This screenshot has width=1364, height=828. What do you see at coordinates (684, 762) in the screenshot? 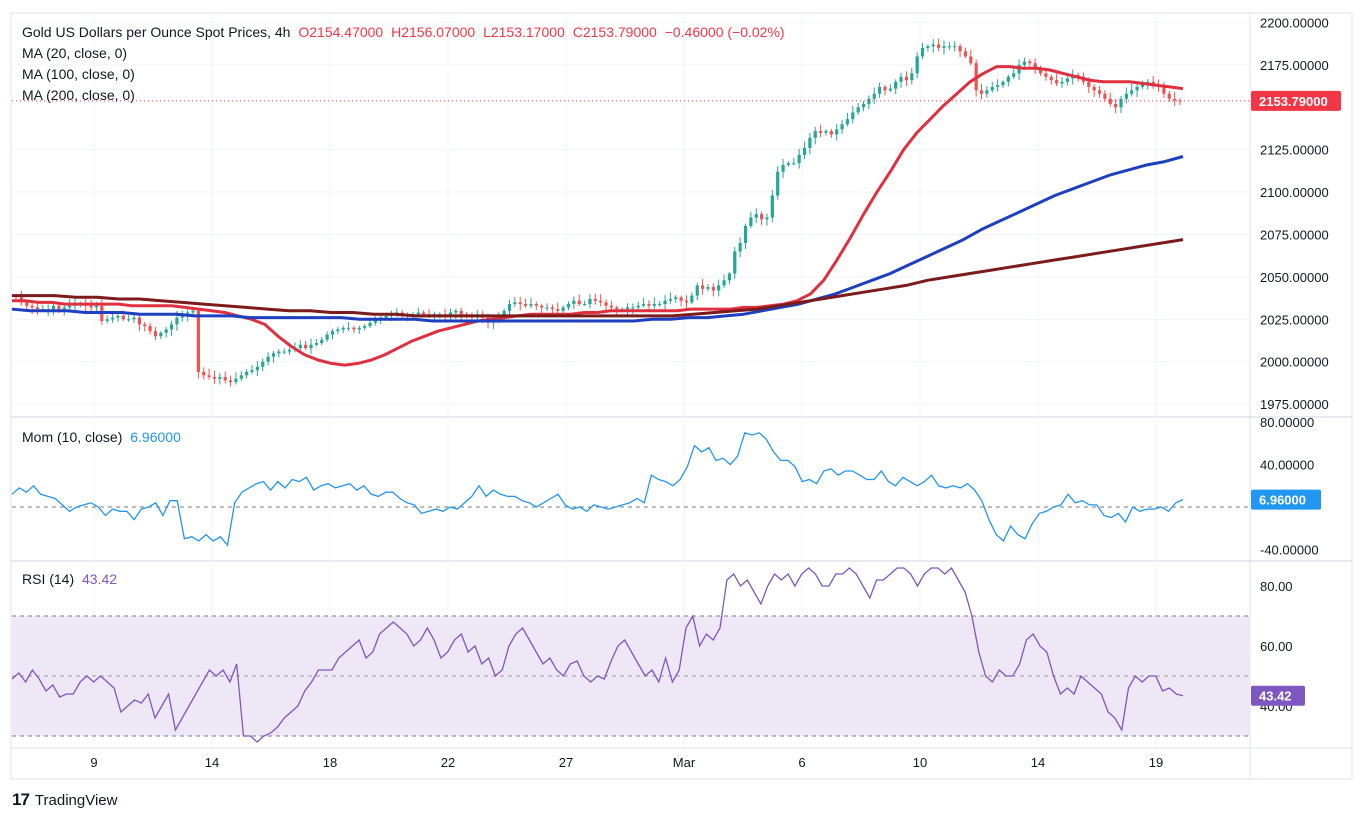
I see `x-tick-label: Mar` at bounding box center [684, 762].